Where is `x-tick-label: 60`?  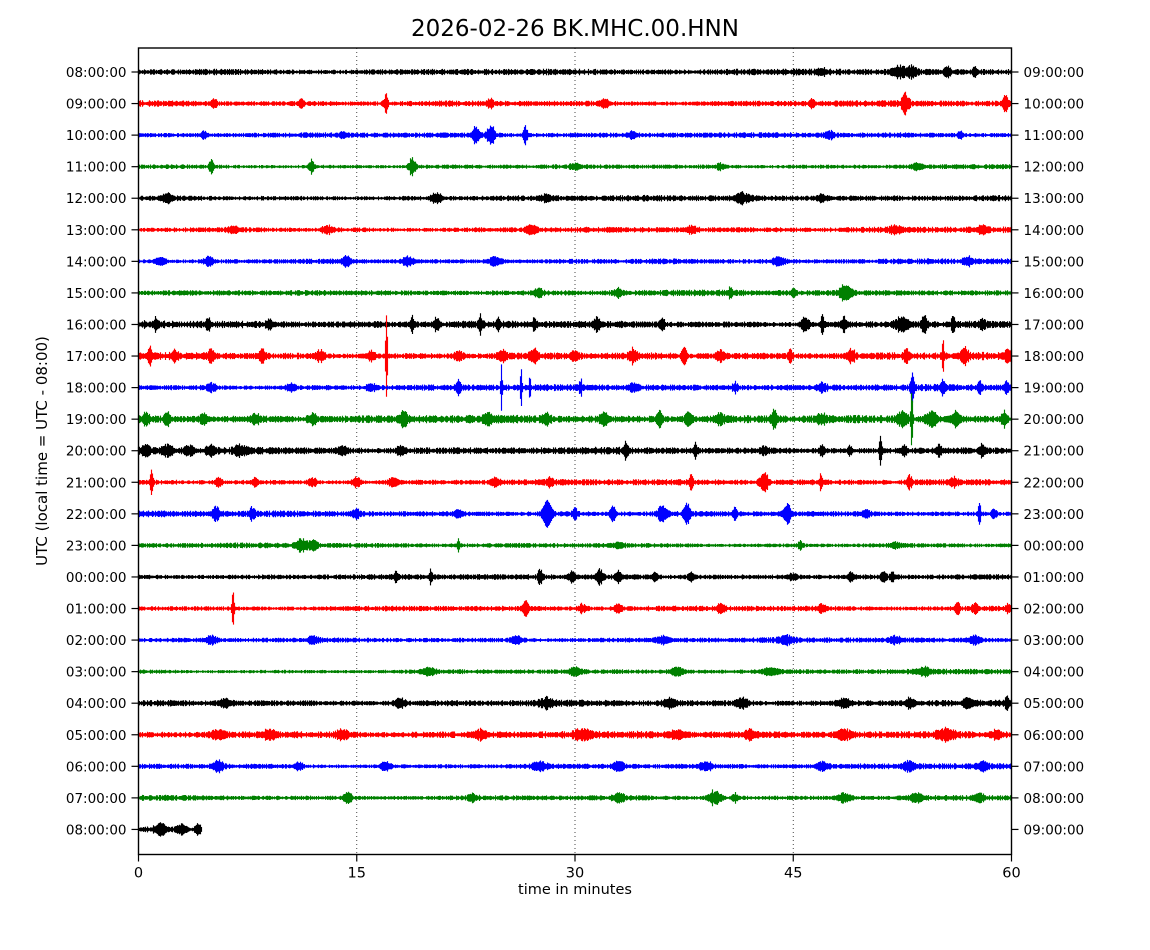 x-tick-label: 60 is located at coordinates (1011, 874).